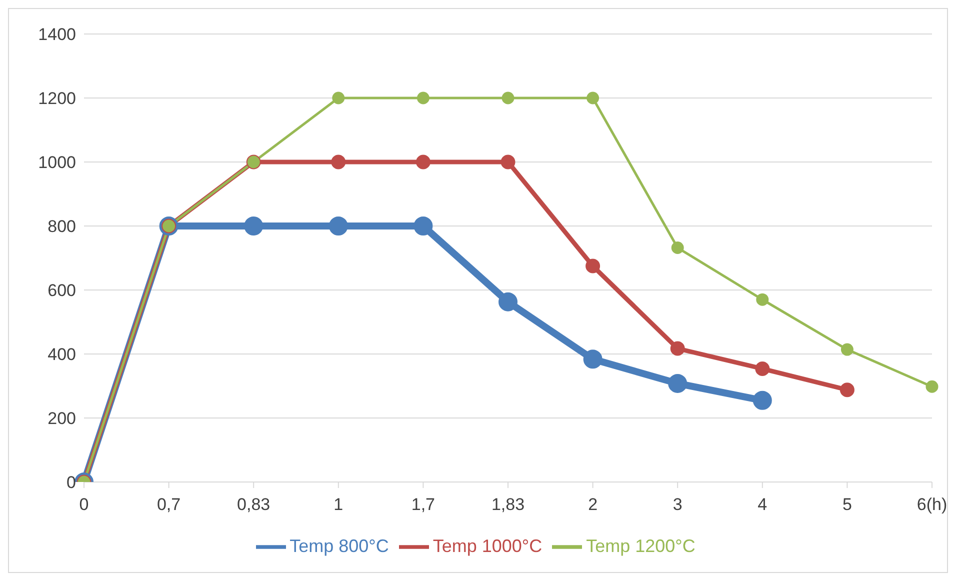 This screenshot has width=959, height=578. I want to click on x-tick-label: 1,7, so click(423, 504).